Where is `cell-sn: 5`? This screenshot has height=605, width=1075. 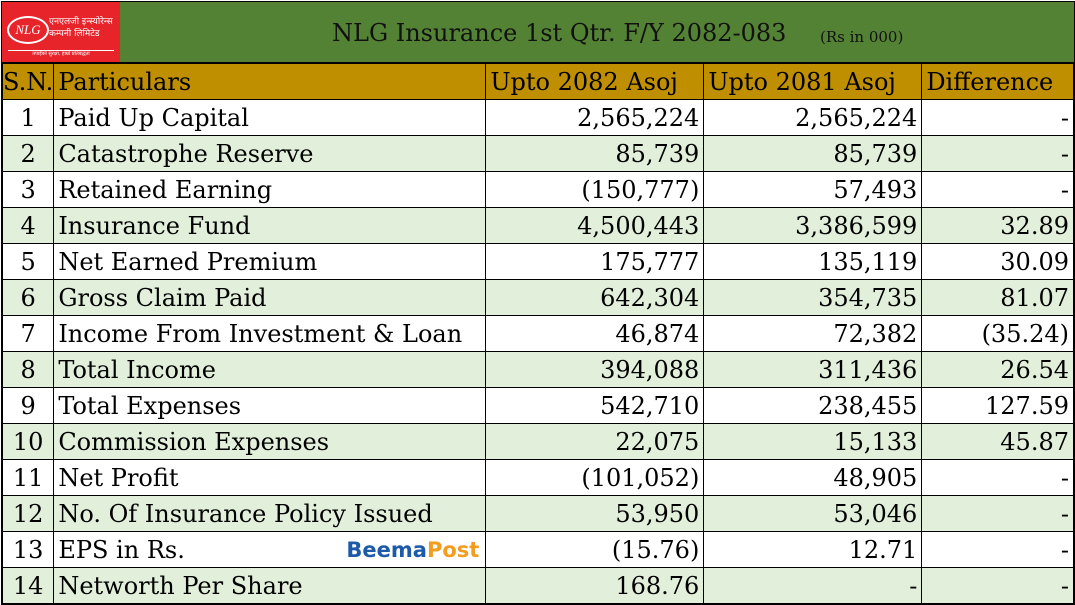 cell-sn: 5 is located at coordinates (28, 261).